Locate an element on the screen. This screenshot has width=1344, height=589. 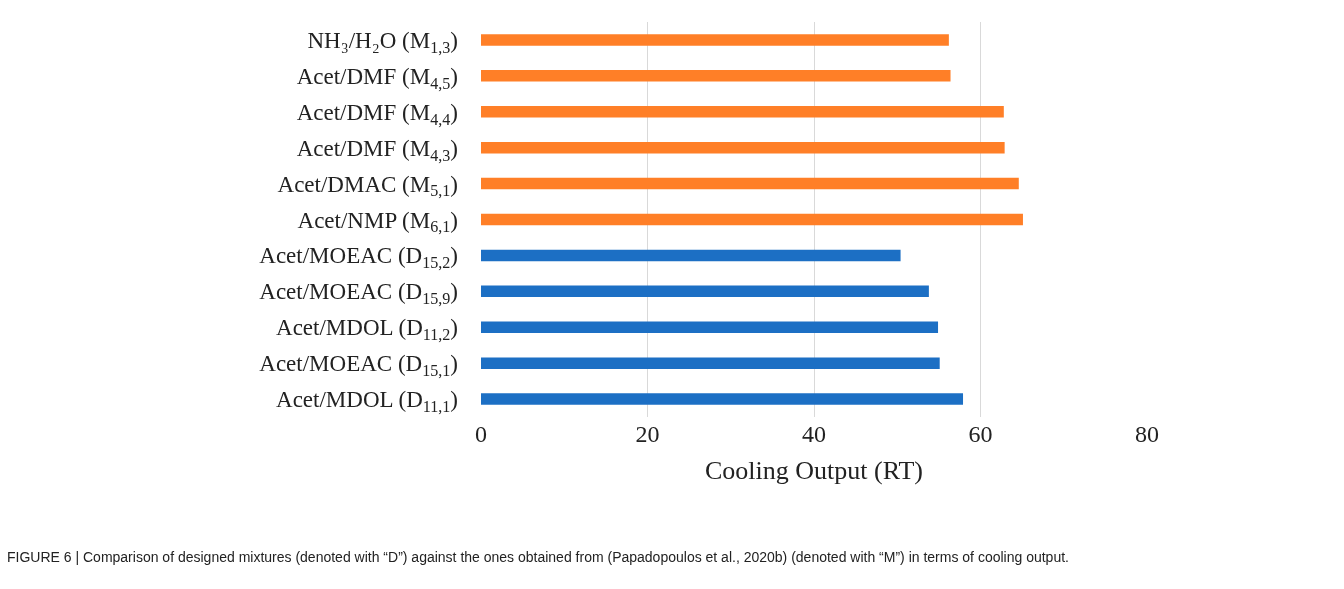
y-tick-label: Acet/NMP (M$_{6,1}$) is located at coordinates (377, 221).